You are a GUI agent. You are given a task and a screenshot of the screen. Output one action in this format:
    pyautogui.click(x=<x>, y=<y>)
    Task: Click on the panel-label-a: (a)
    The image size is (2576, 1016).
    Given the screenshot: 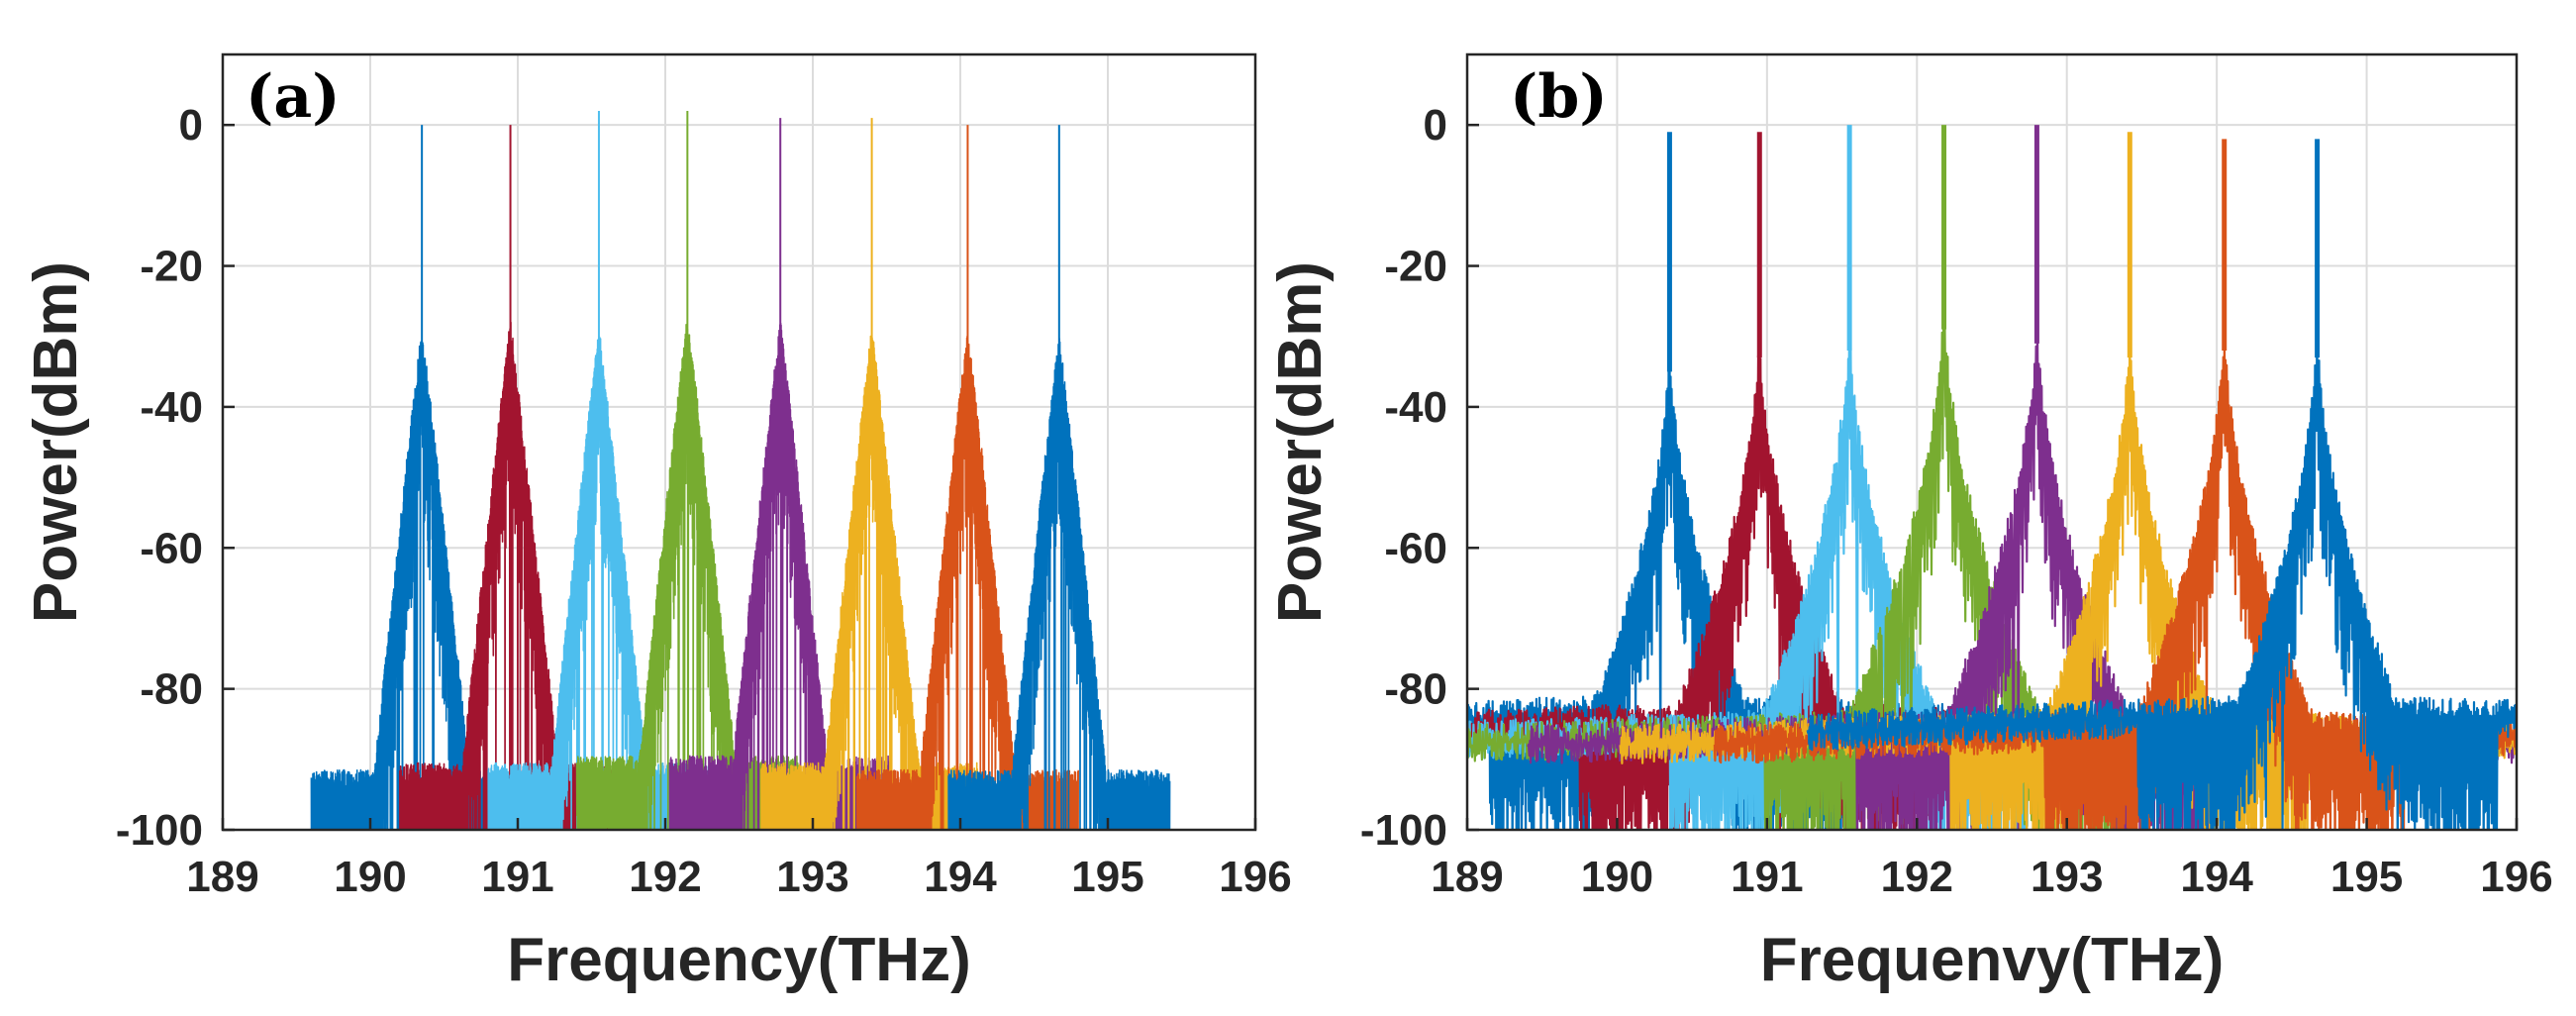 What is the action you would take?
    pyautogui.click(x=293, y=97)
    